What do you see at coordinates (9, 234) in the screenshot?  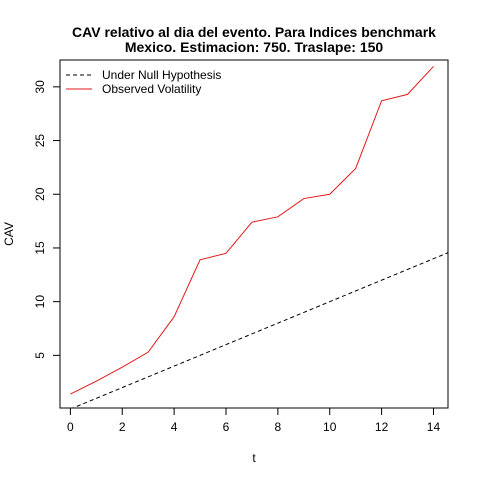 I see `y-axis-label: CAV` at bounding box center [9, 234].